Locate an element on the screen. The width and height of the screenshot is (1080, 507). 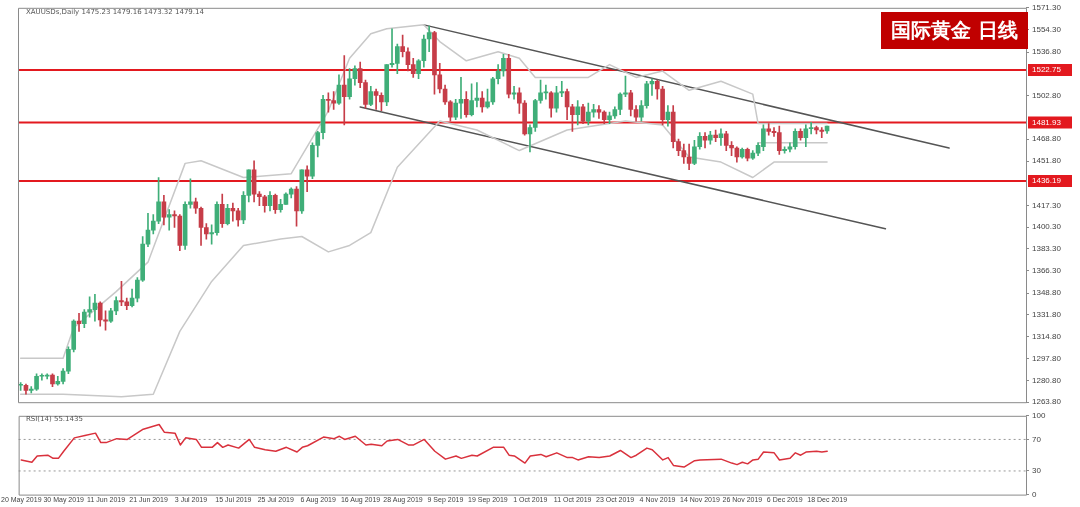
y-tick-label: 1366.30 is located at coordinates (1047, 270).